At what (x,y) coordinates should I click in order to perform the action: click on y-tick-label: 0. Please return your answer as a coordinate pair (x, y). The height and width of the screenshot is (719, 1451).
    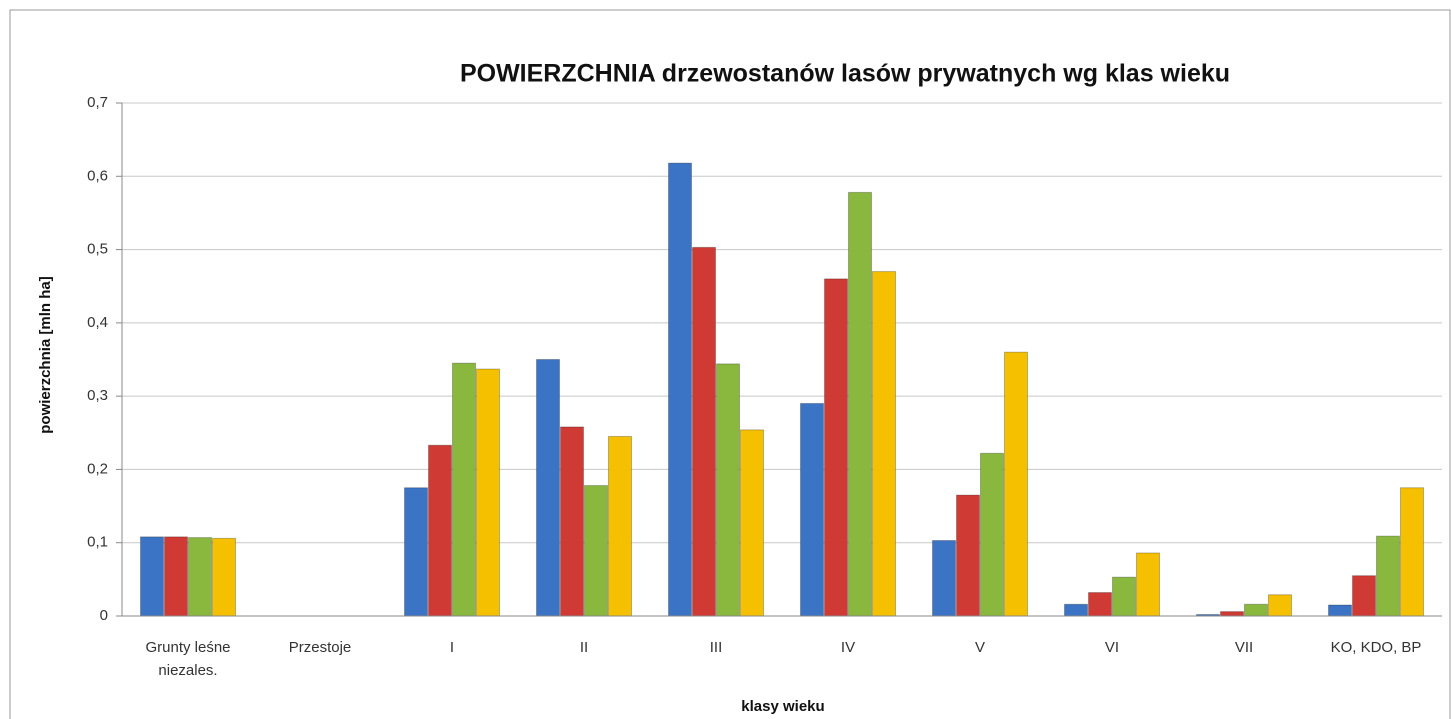
    Looking at the image, I should click on (104, 615).